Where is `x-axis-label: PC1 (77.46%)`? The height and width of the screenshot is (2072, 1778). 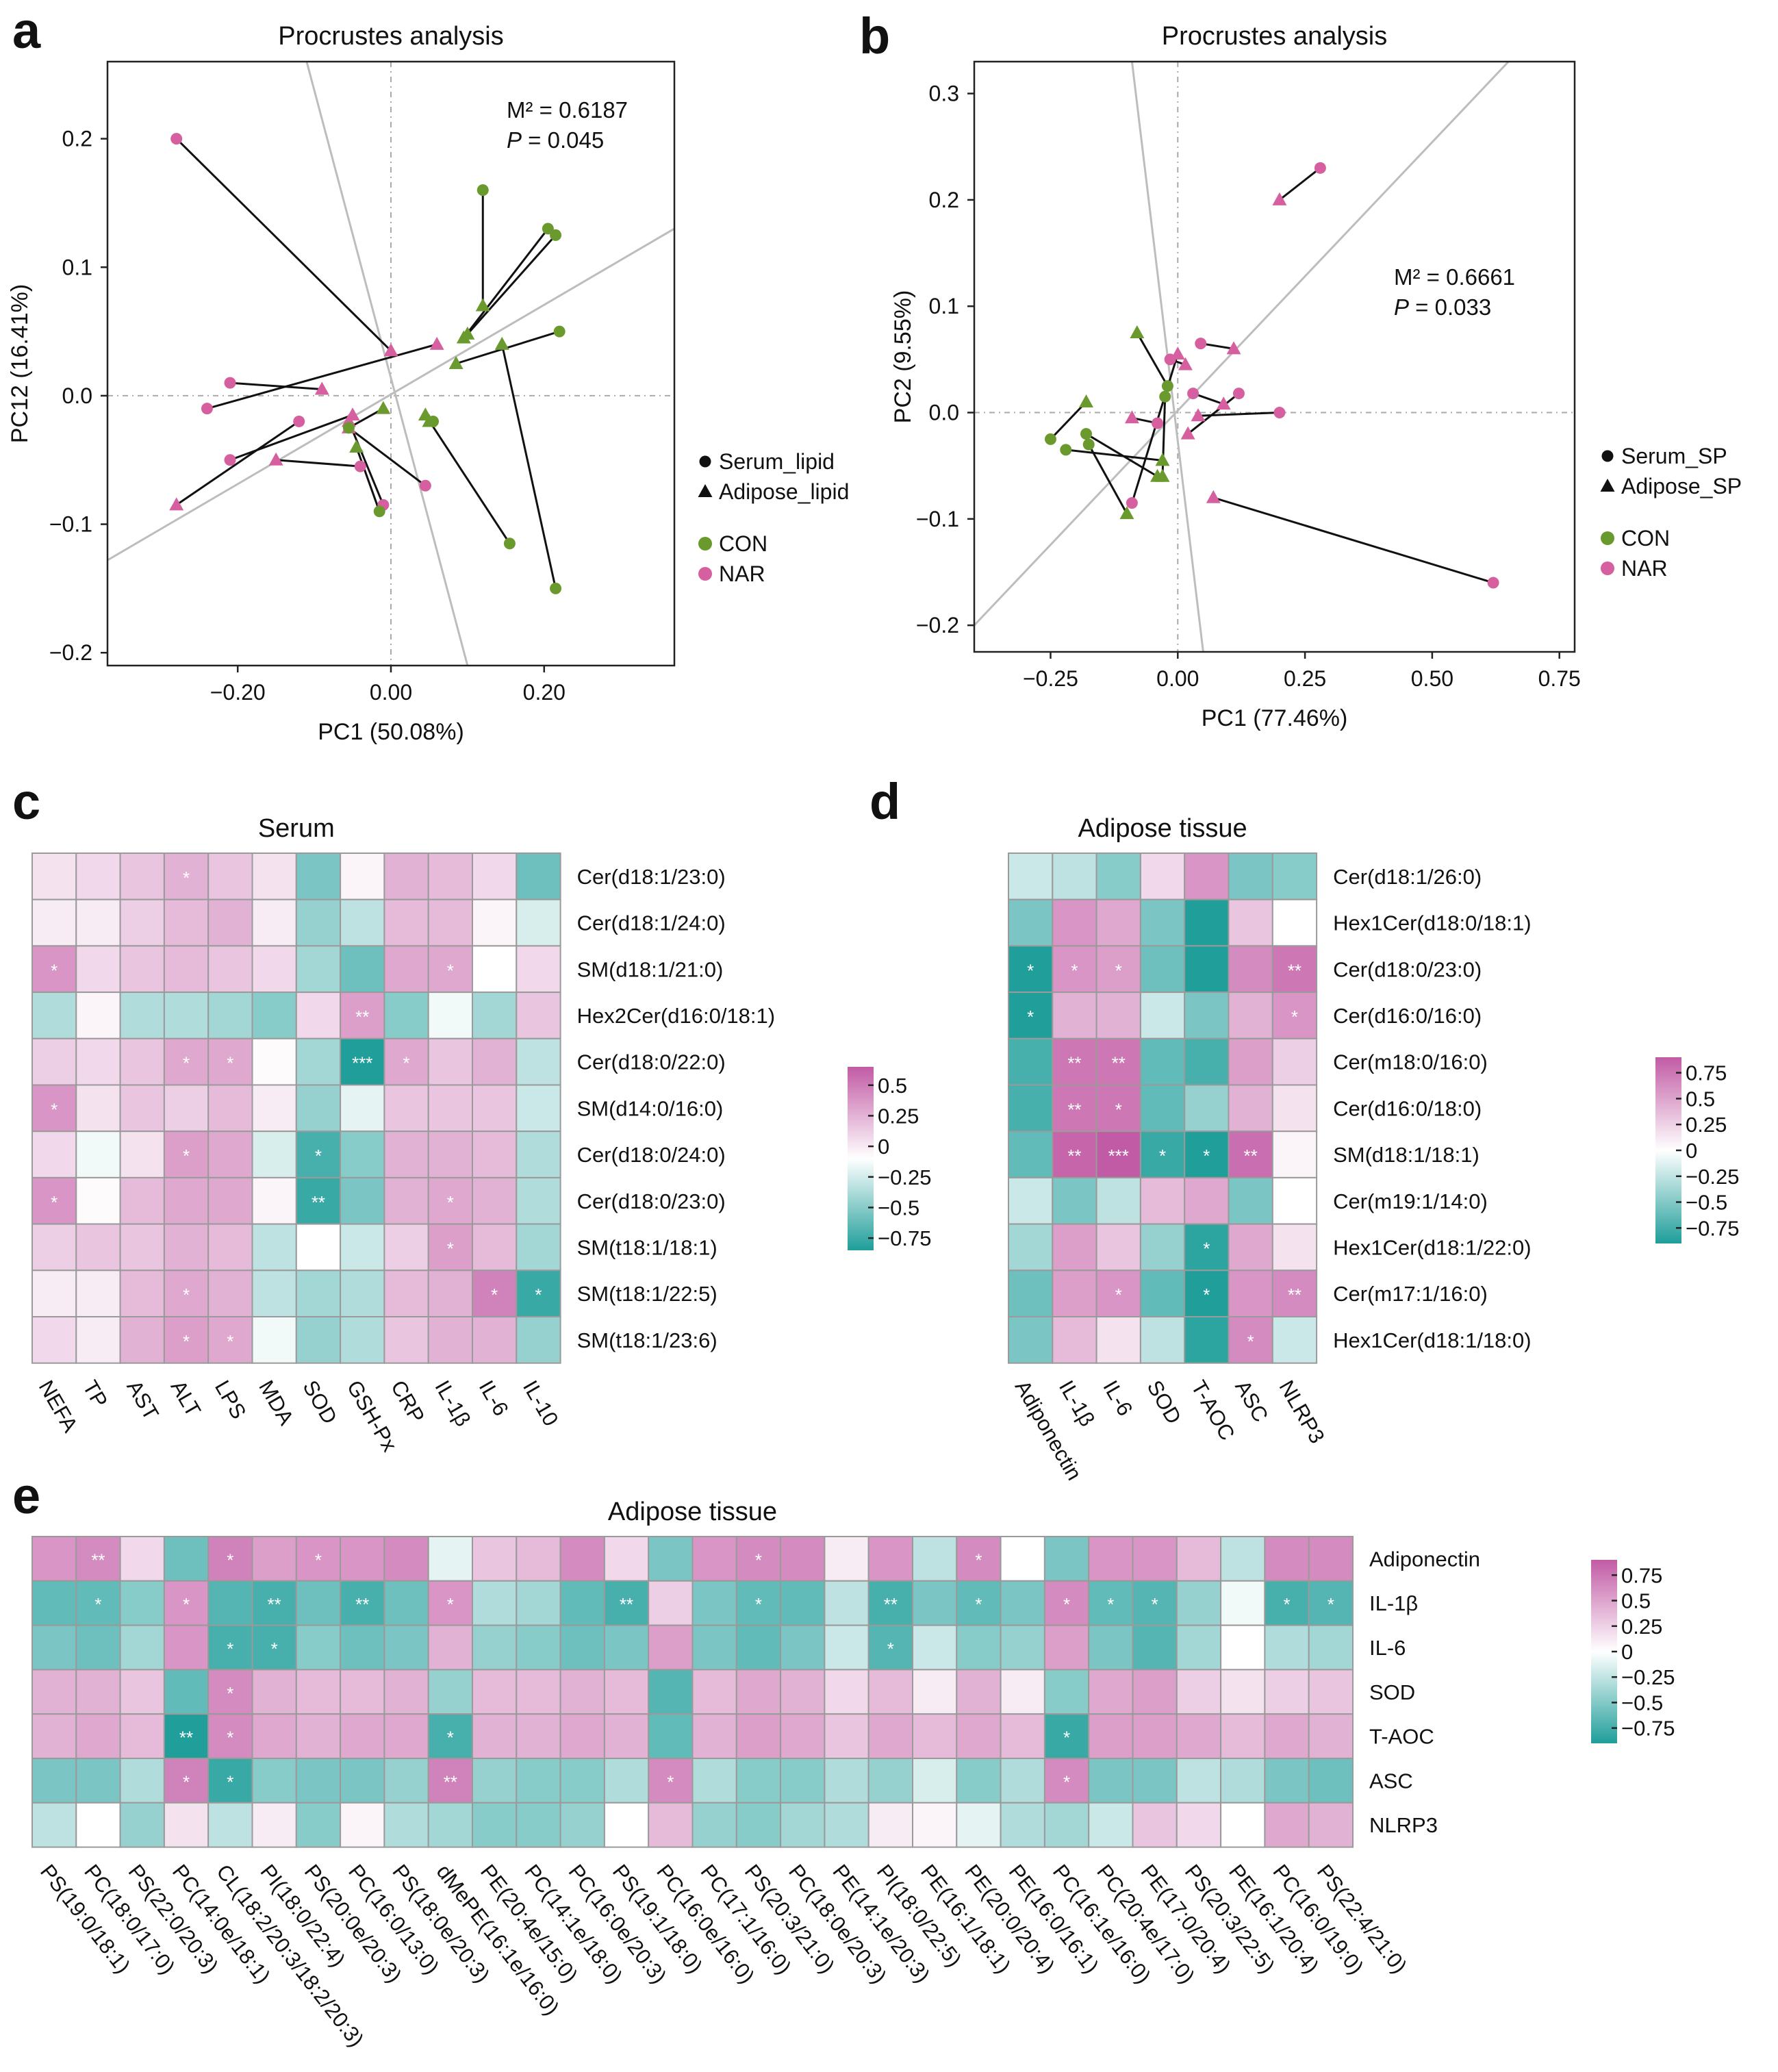
x-axis-label: PC1 (77.46%) is located at coordinates (1275, 718).